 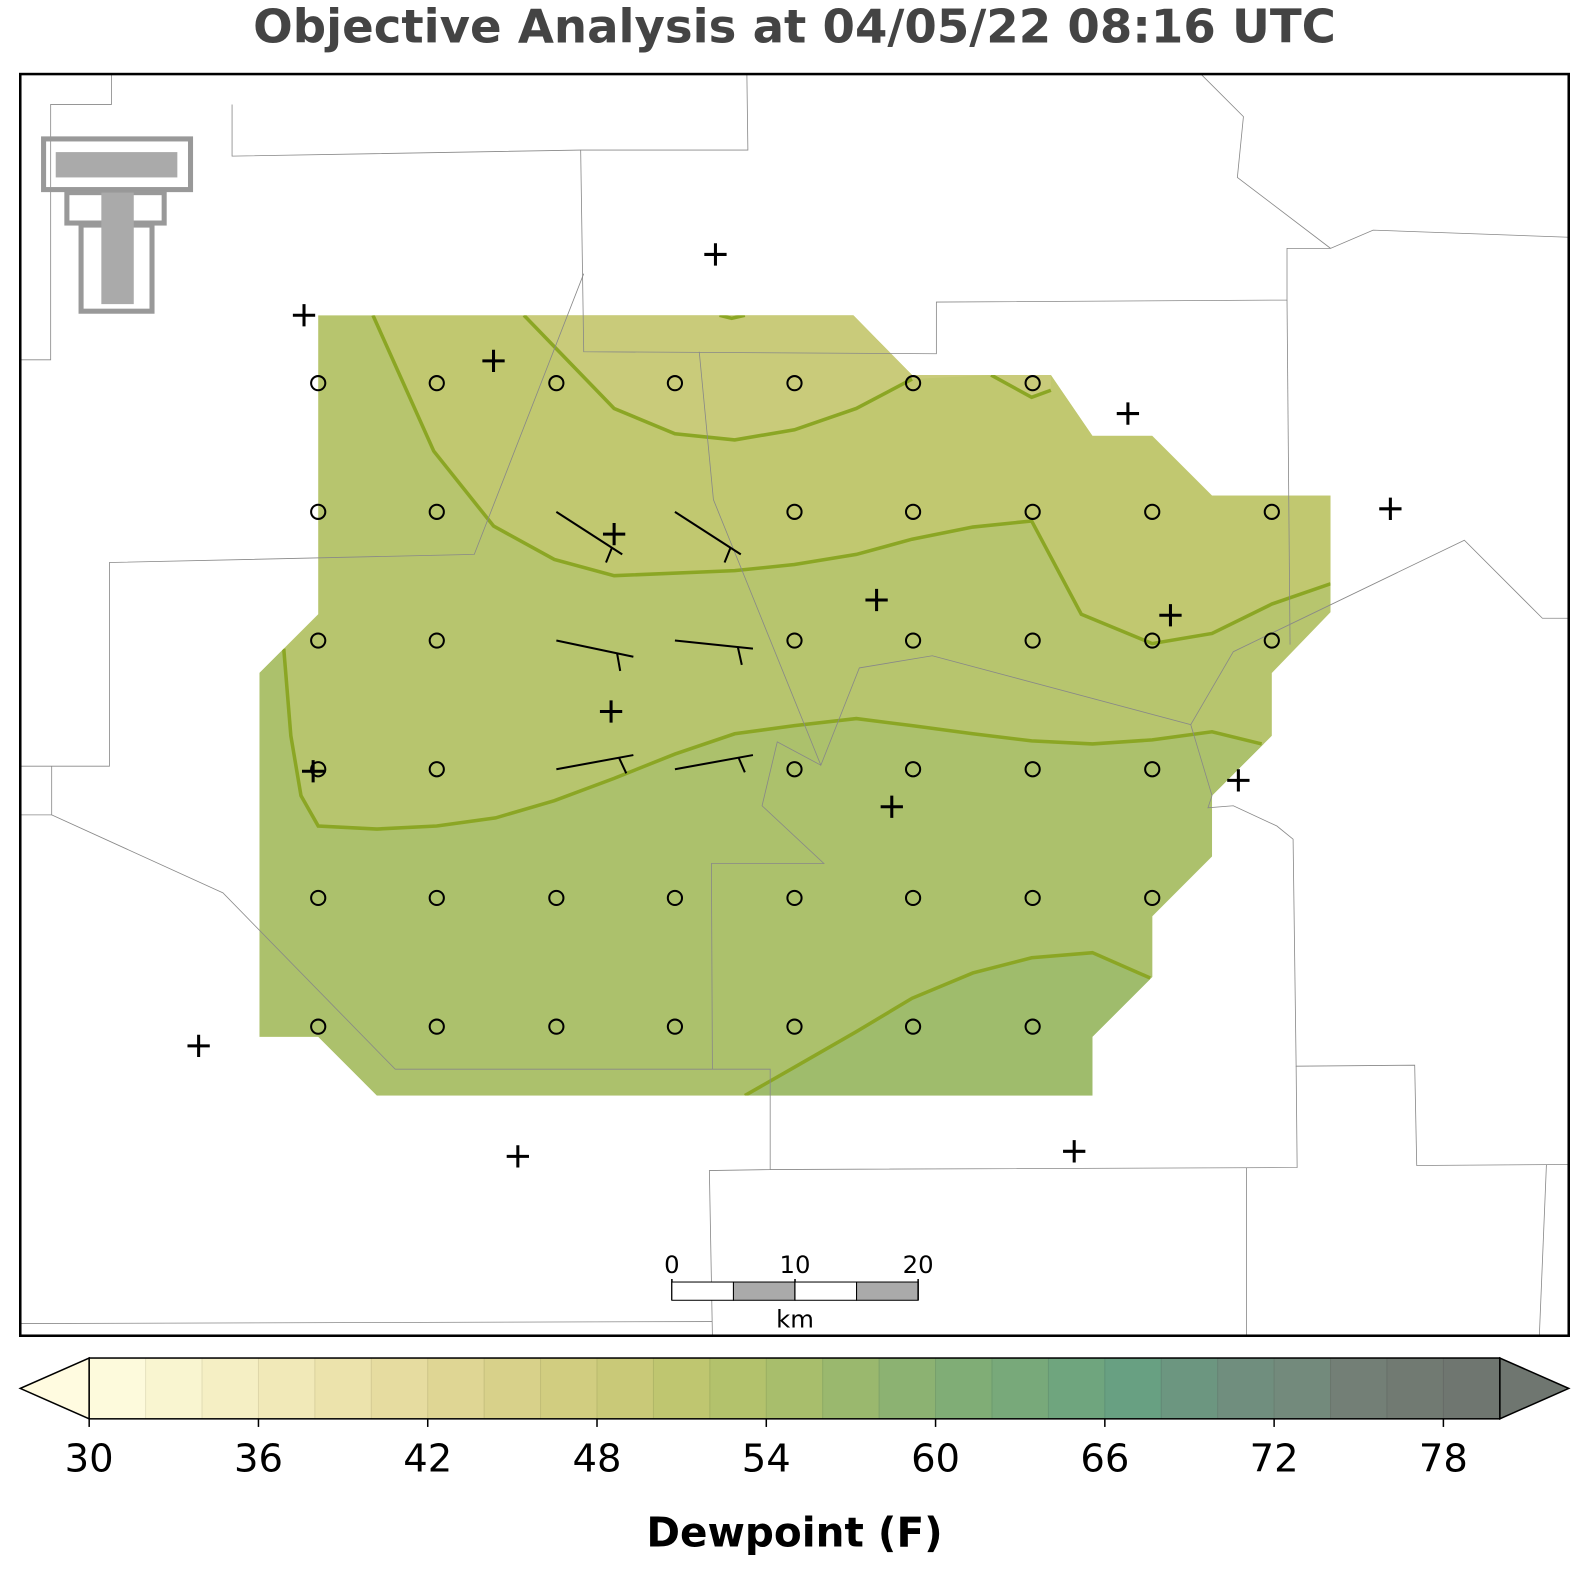 What do you see at coordinates (794, 1533) in the screenshot?
I see `colorbar-label: Dewpoint (F)` at bounding box center [794, 1533].